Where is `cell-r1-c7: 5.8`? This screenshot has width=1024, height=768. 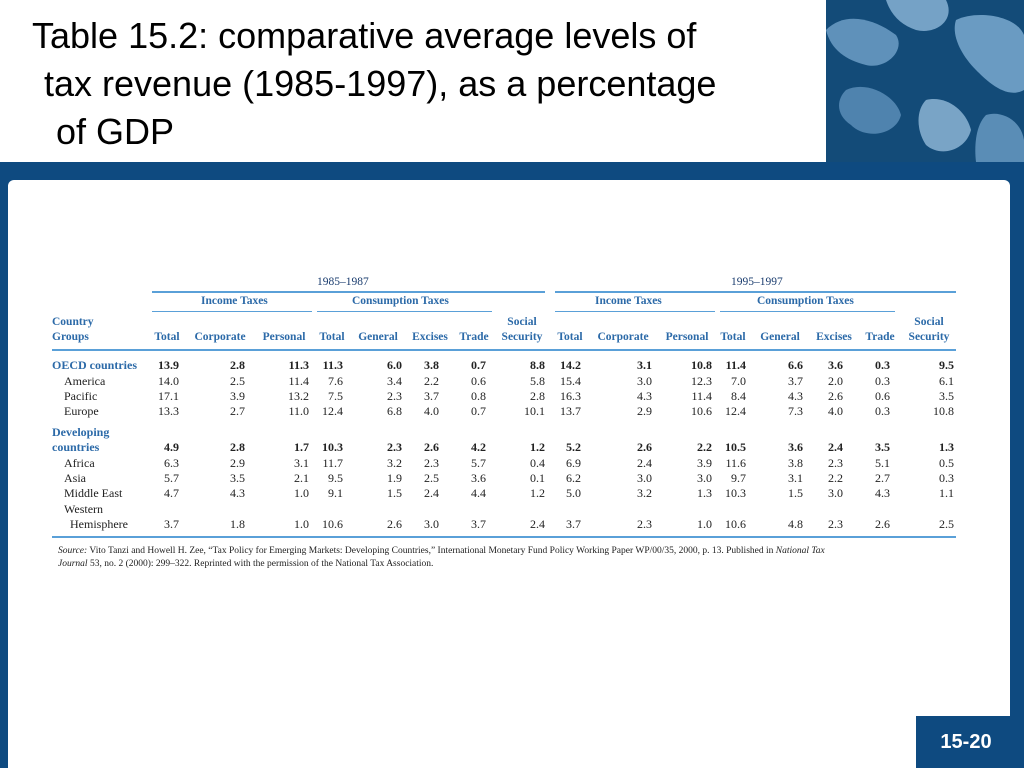
cell-r1-c7: 5.8 is located at coordinates (537, 381).